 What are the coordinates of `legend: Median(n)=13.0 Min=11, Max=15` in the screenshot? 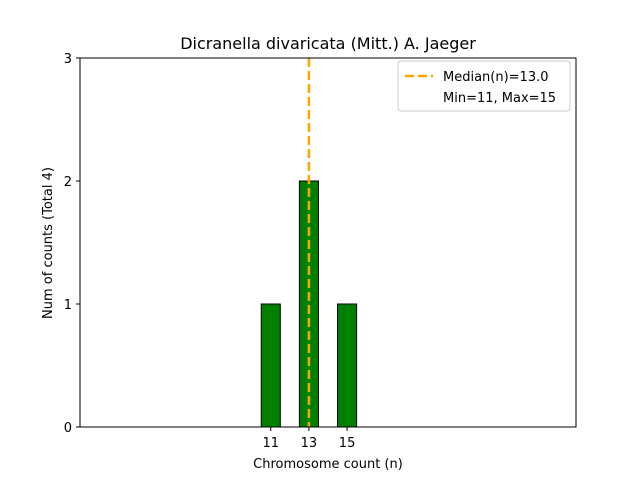 It's located at (484, 86).